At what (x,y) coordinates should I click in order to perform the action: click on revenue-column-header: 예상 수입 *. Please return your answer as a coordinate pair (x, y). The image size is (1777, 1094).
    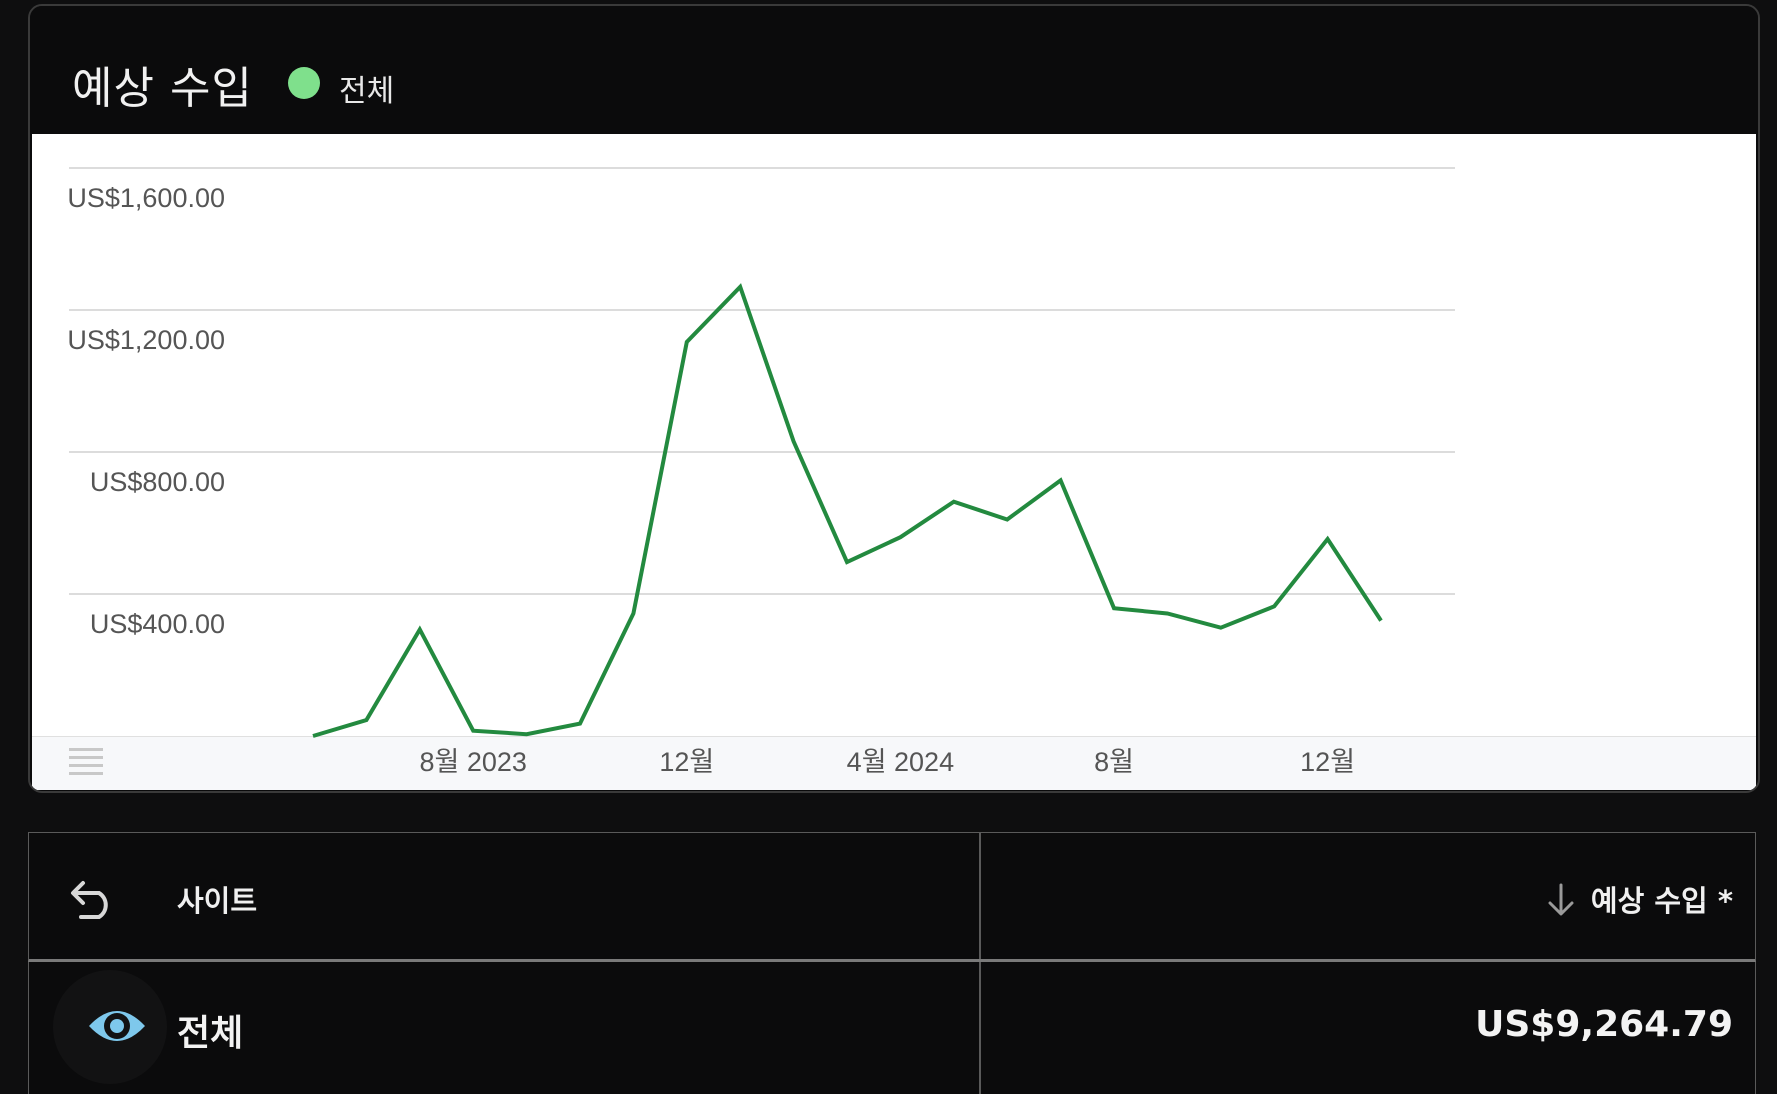
    Looking at the image, I should click on (1661, 901).